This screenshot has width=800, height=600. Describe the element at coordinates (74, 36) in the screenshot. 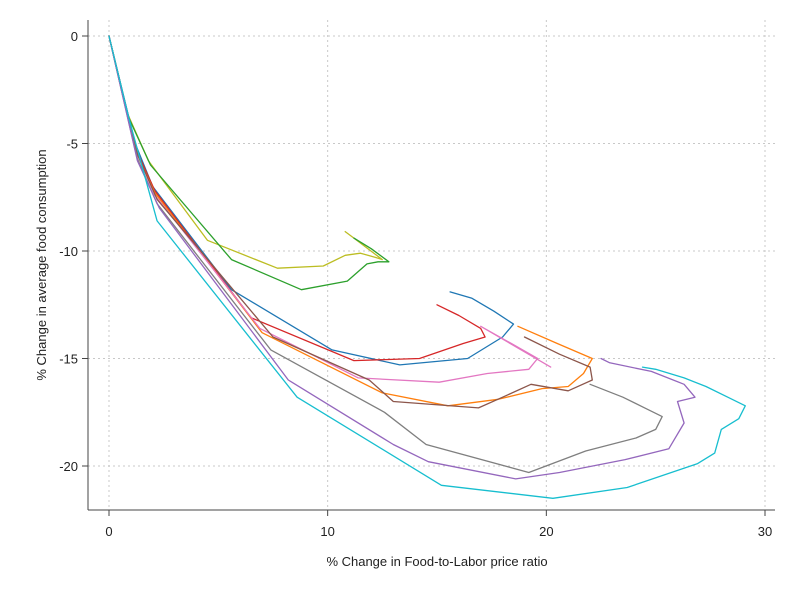

I see `y-tick-label-0: 0` at that location.